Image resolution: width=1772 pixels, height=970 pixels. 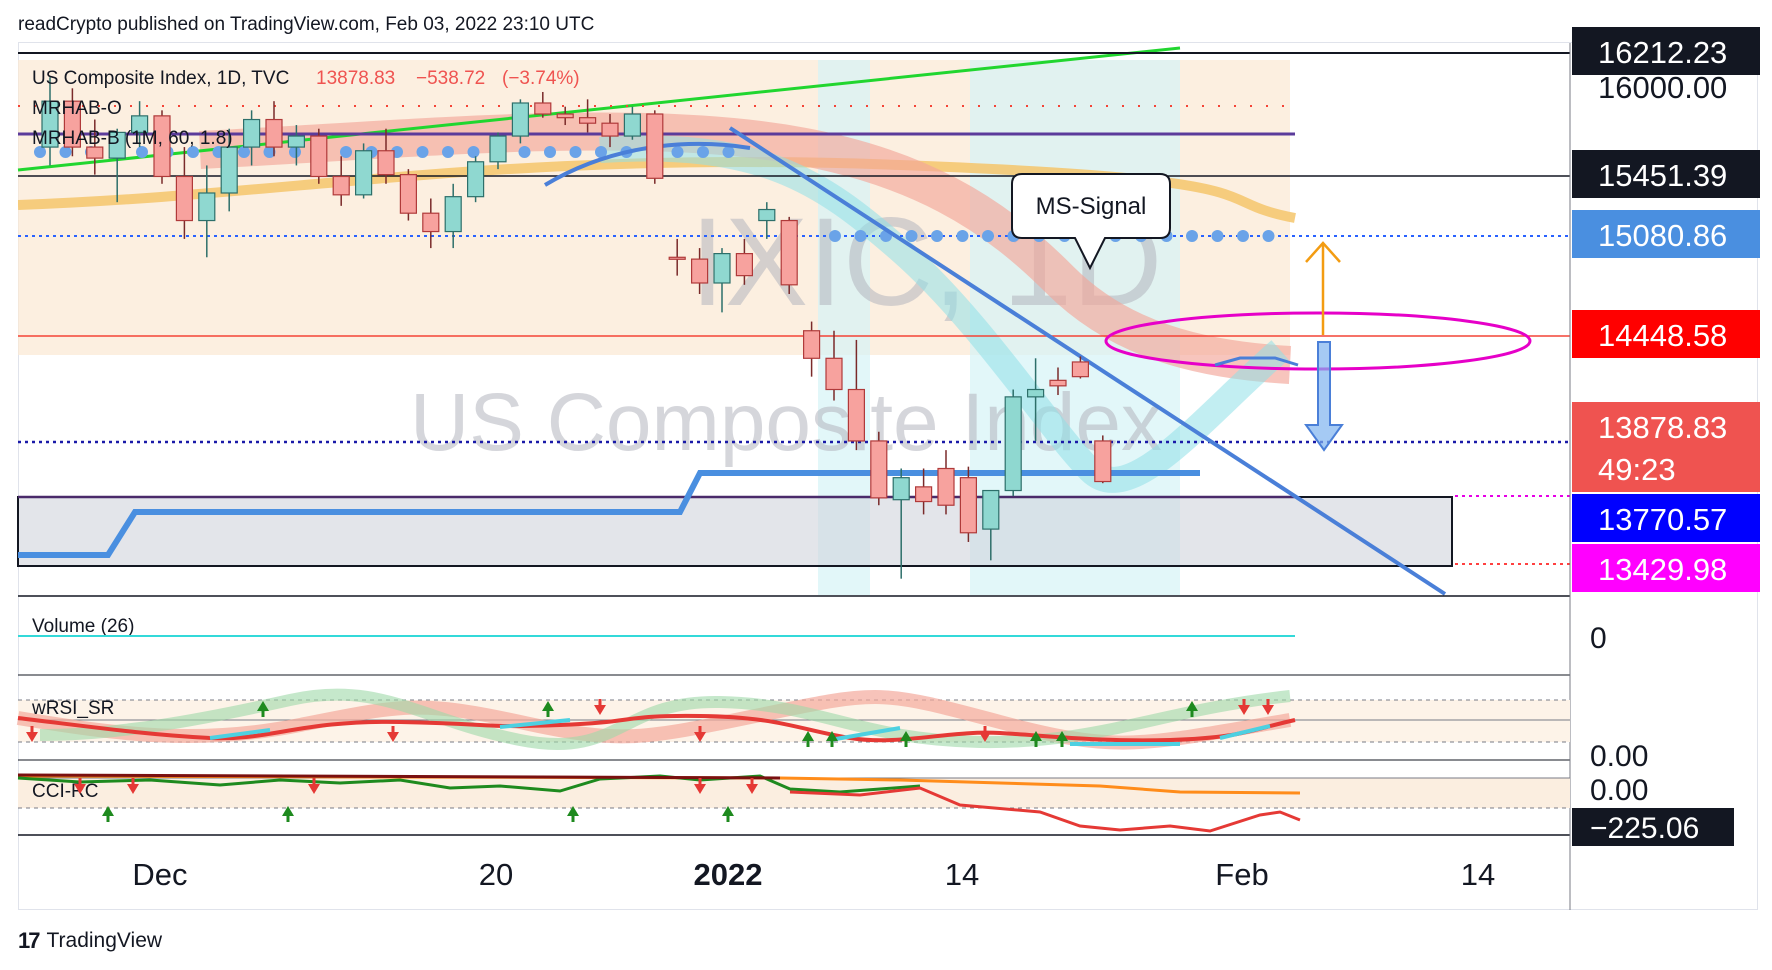 What do you see at coordinates (1644, 828) in the screenshot?
I see `cci-current-value: −225.06` at bounding box center [1644, 828].